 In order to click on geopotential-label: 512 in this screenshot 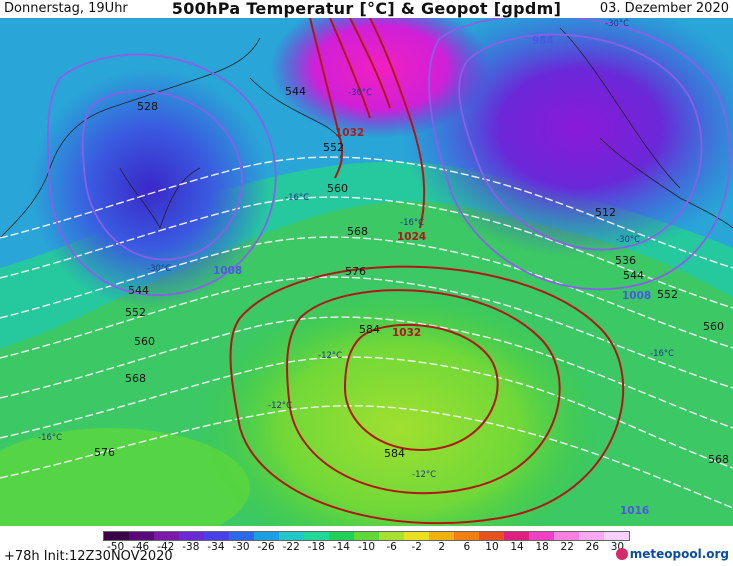, I will do `click(605, 212)`.